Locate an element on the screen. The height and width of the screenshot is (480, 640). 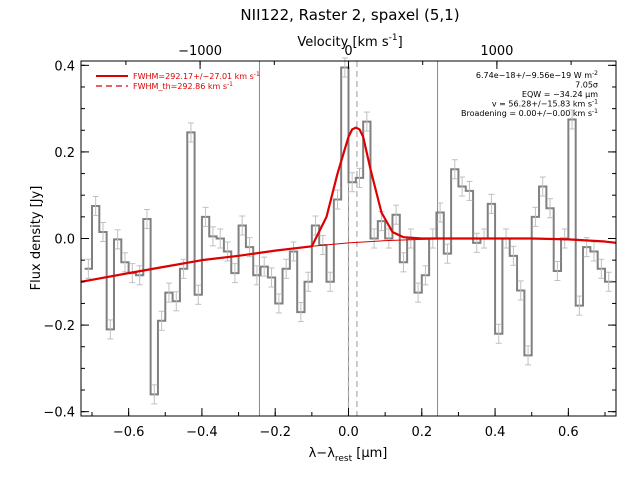
top-tick-label: −1000 is located at coordinates (200, 51).